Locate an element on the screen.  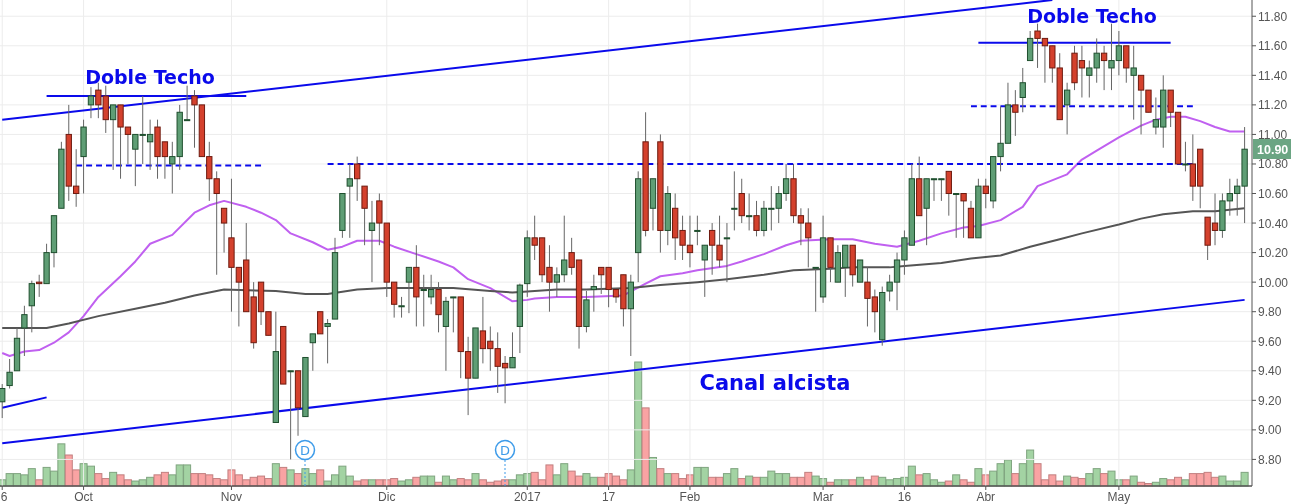
x-tick-label: Dic is located at coordinates (387, 497).